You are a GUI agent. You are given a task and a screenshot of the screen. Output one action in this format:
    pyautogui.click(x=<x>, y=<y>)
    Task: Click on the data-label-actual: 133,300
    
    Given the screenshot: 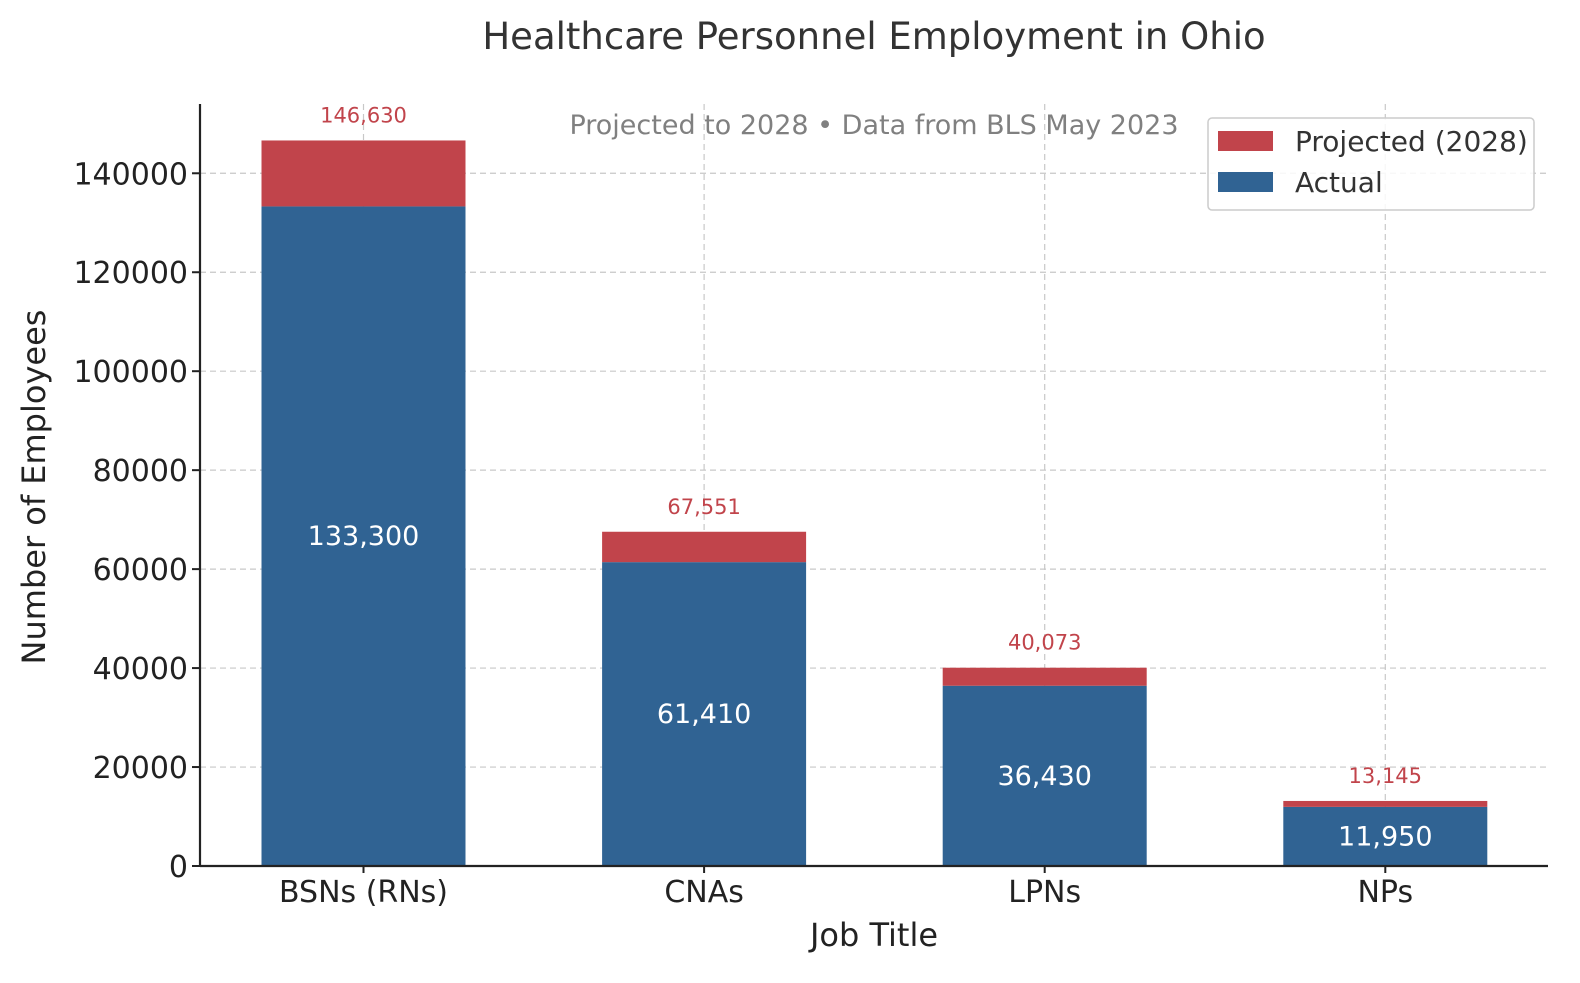 What is the action you would take?
    pyautogui.click(x=364, y=536)
    